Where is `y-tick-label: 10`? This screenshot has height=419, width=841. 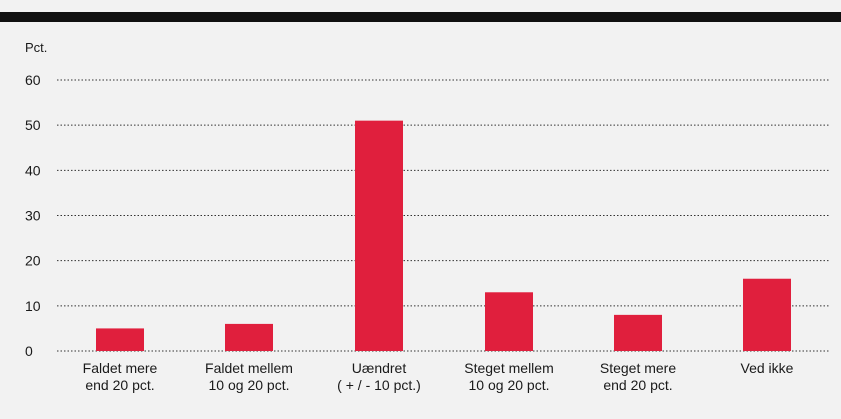
y-tick-label: 10 is located at coordinates (33, 306).